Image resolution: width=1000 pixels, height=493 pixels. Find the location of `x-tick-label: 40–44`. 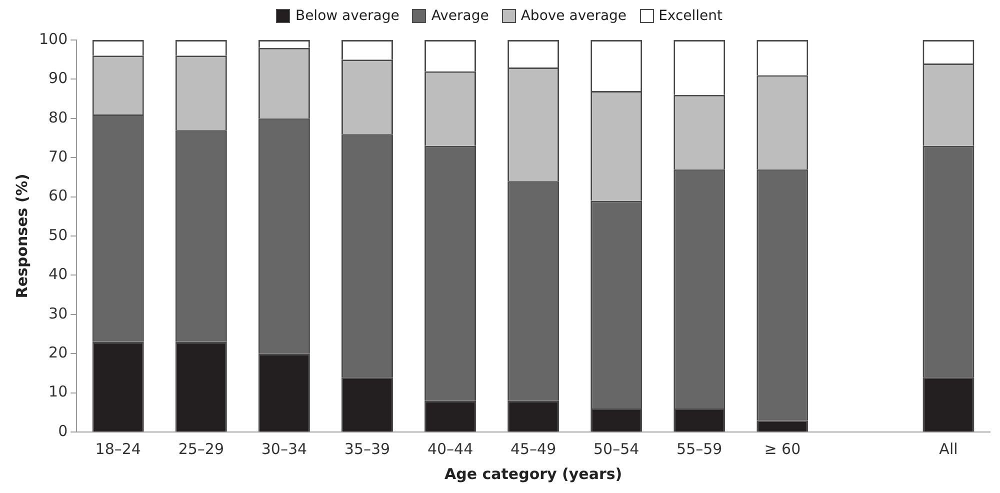

x-tick-label: 40–44 is located at coordinates (450, 449).